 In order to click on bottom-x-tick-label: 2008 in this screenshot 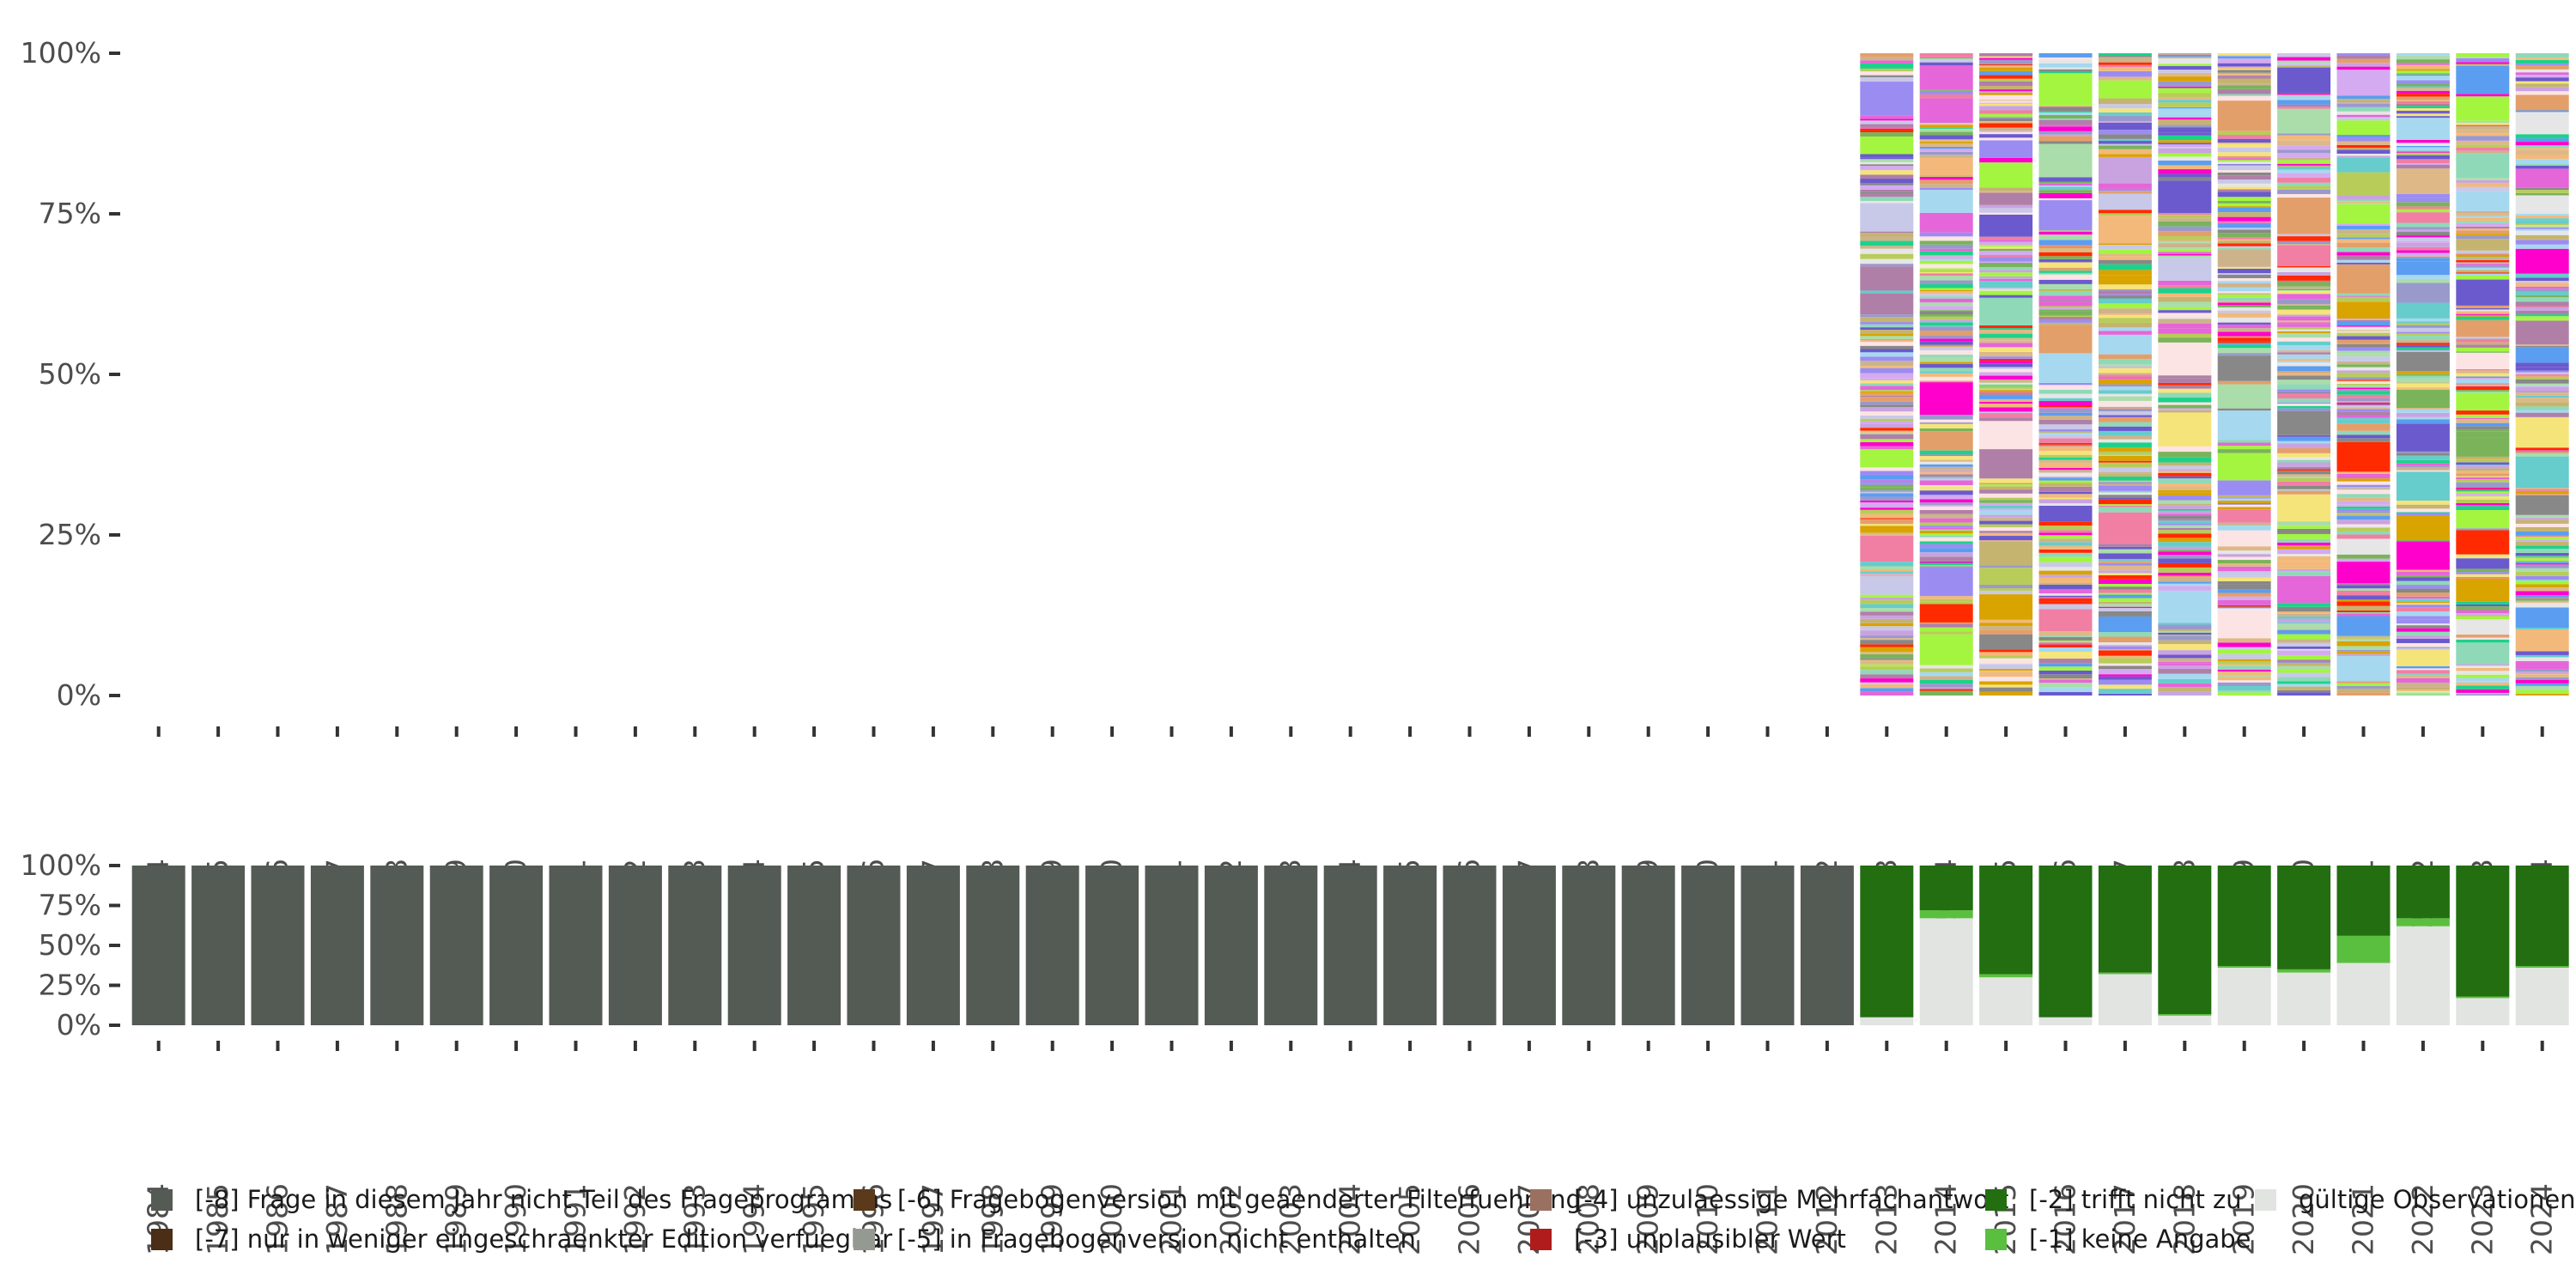, I will do `click(1588, 1219)`.